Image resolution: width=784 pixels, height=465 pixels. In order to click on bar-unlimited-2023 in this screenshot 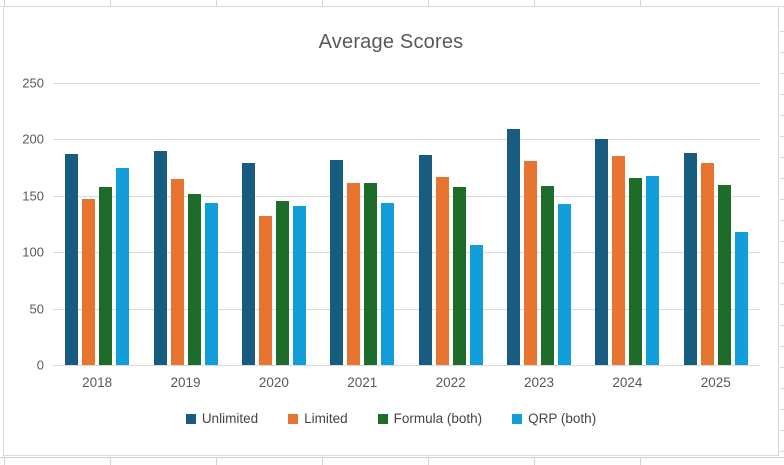, I will do `click(514, 247)`.